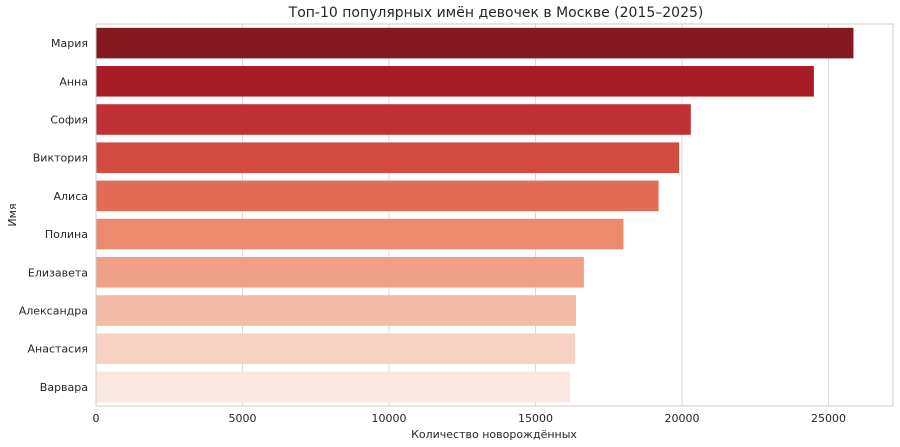  What do you see at coordinates (73, 81) in the screenshot?
I see `y-tick-label: Анна` at bounding box center [73, 81].